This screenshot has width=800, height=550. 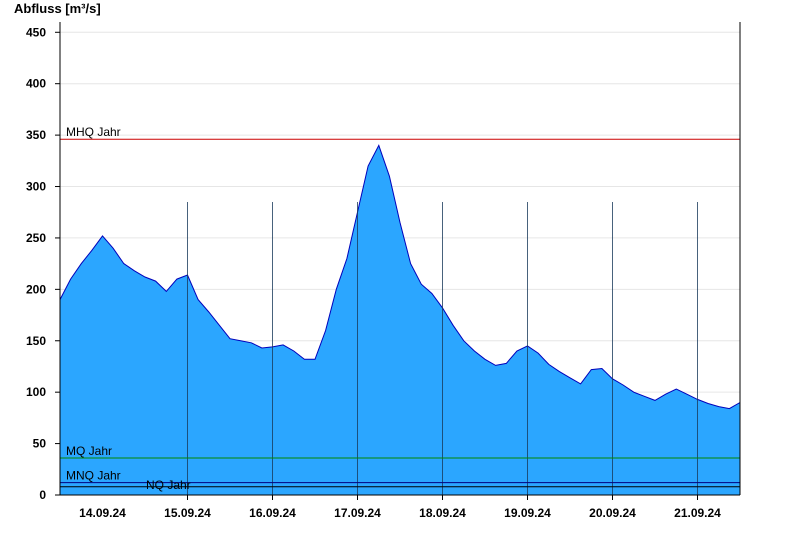 What do you see at coordinates (36, 135) in the screenshot?
I see `y-tick-label-350: 350` at bounding box center [36, 135].